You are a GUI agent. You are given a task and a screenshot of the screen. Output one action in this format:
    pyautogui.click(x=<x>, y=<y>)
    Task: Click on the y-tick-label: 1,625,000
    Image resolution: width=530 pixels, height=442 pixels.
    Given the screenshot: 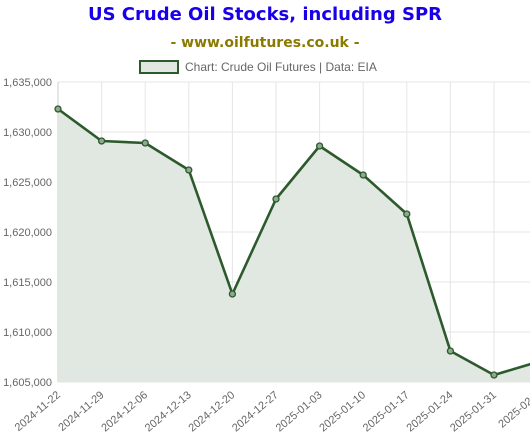 What is the action you would take?
    pyautogui.click(x=27, y=183)
    